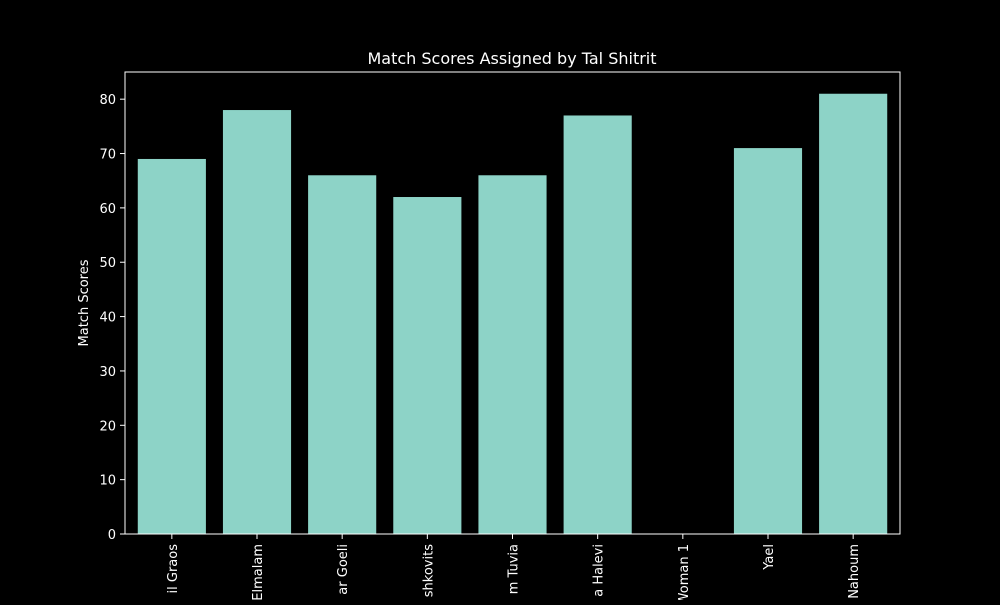 This screenshot has width=1000, height=605. Describe the element at coordinates (107, 481) in the screenshot. I see `y-tick-label-1: 10` at that location.